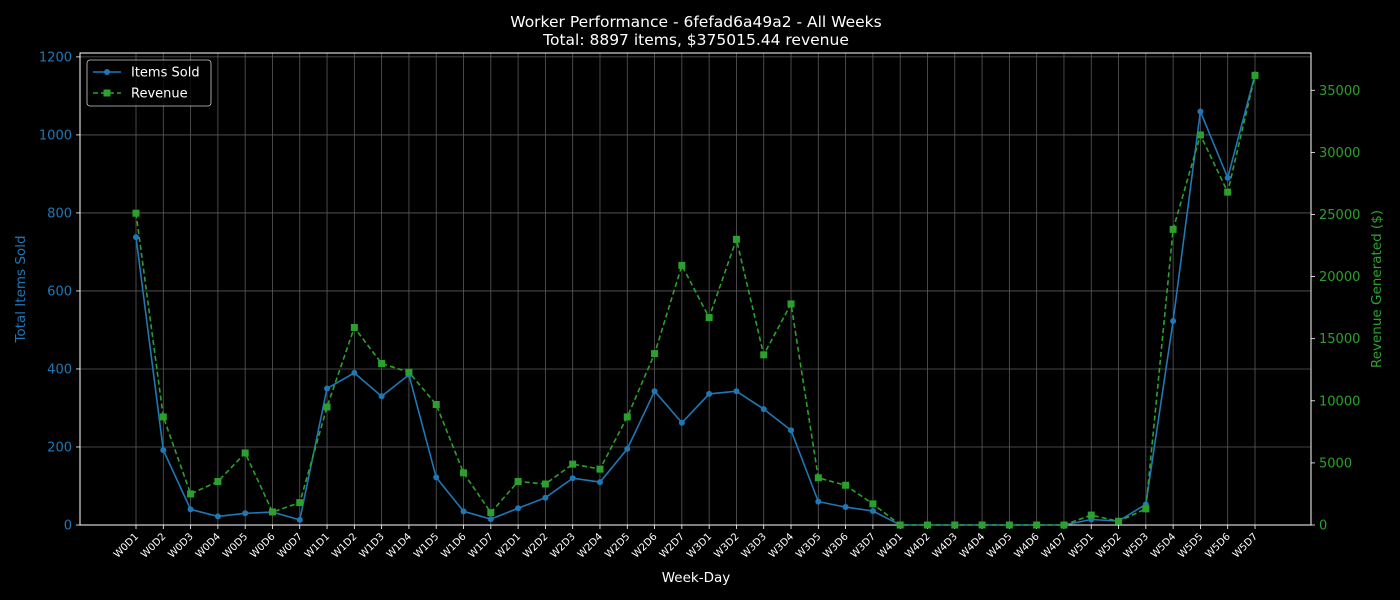 The width and height of the screenshot is (1400, 600). I want to click on x-tick-label: W1D6, so click(453, 545).